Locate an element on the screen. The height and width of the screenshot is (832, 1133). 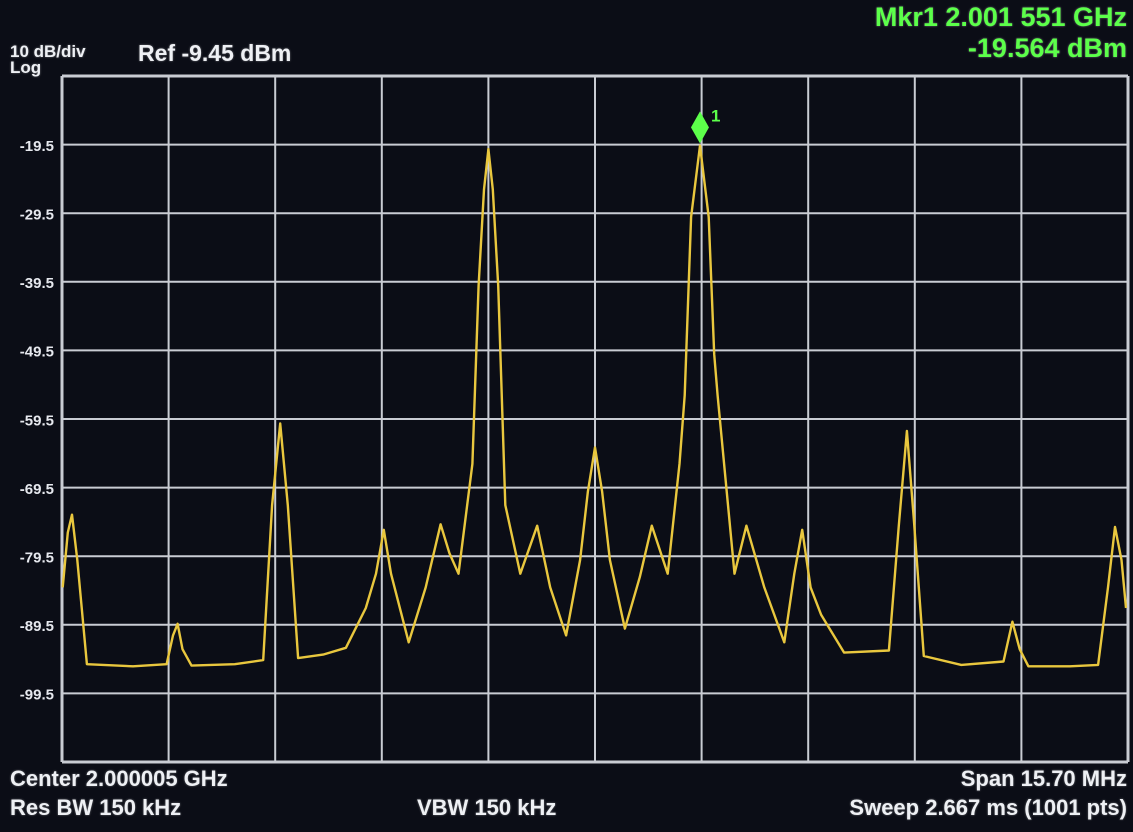
scale-label: 10 dB/div Log is located at coordinates (48, 59).